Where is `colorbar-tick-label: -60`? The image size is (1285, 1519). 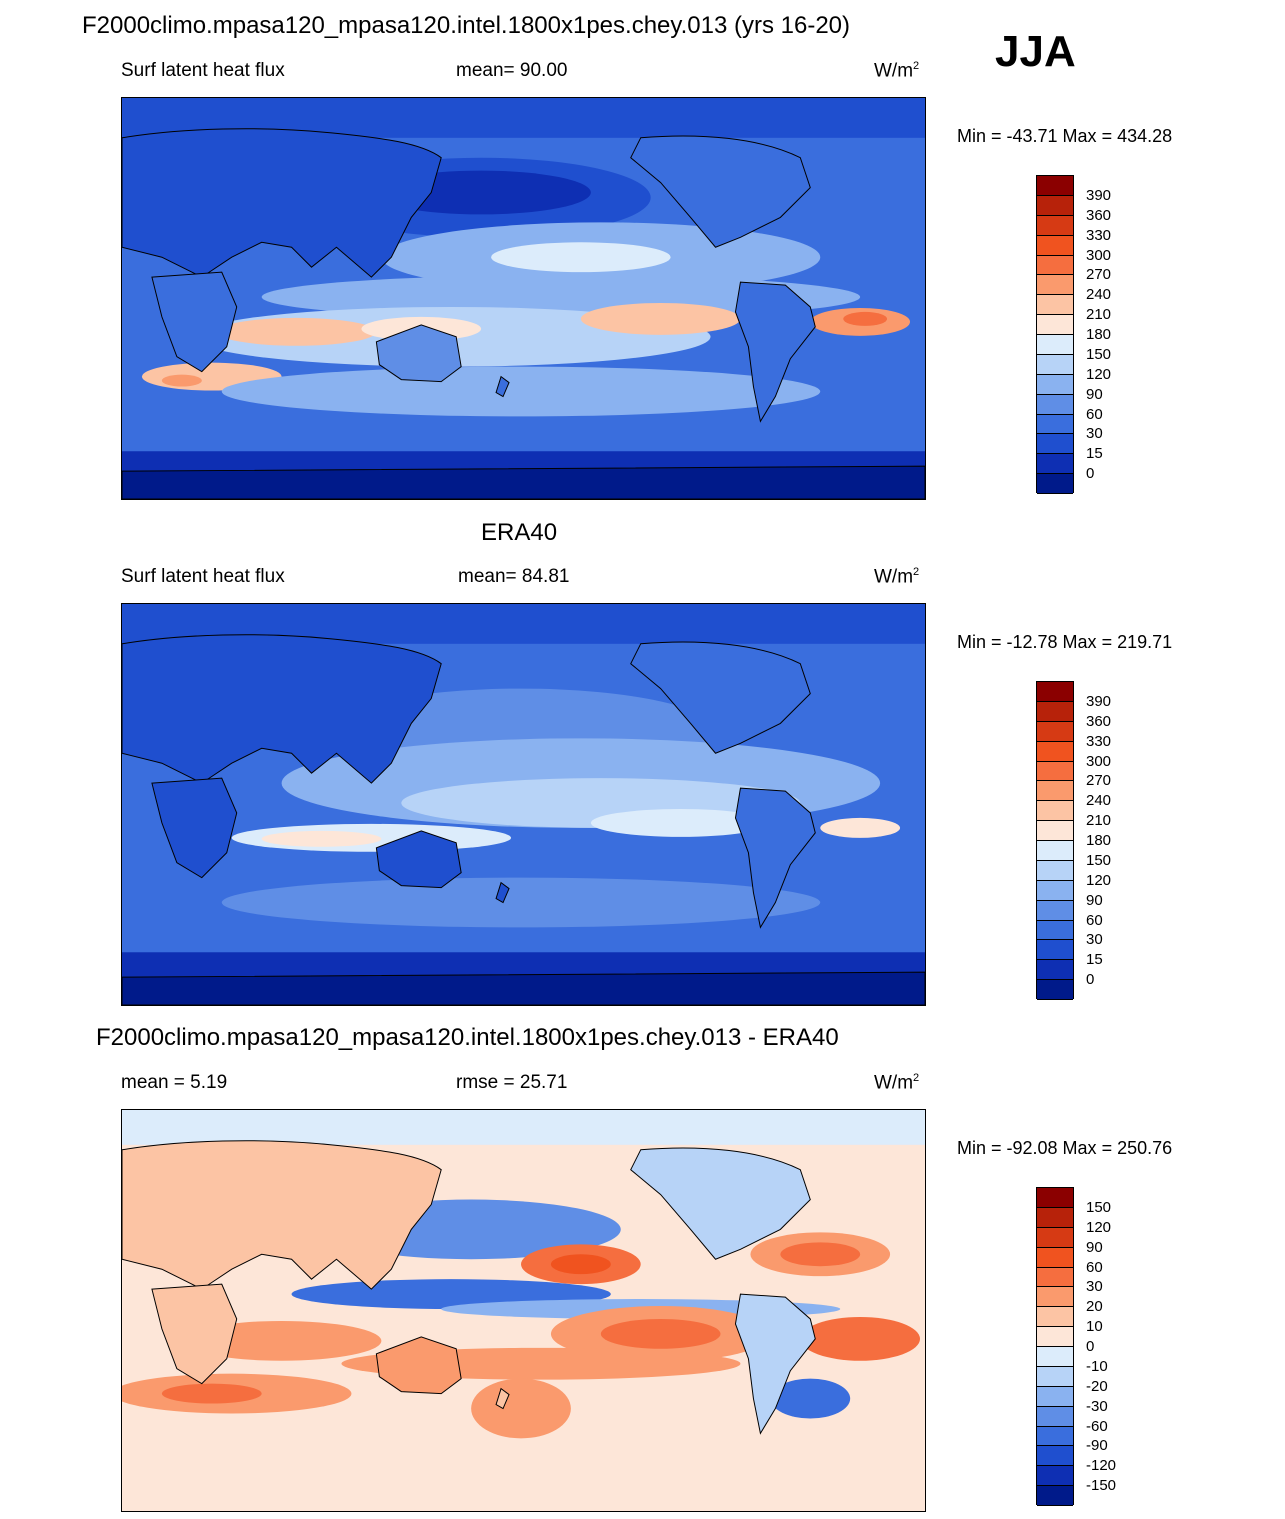
colorbar-tick-label: -60 is located at coordinates (1097, 1426).